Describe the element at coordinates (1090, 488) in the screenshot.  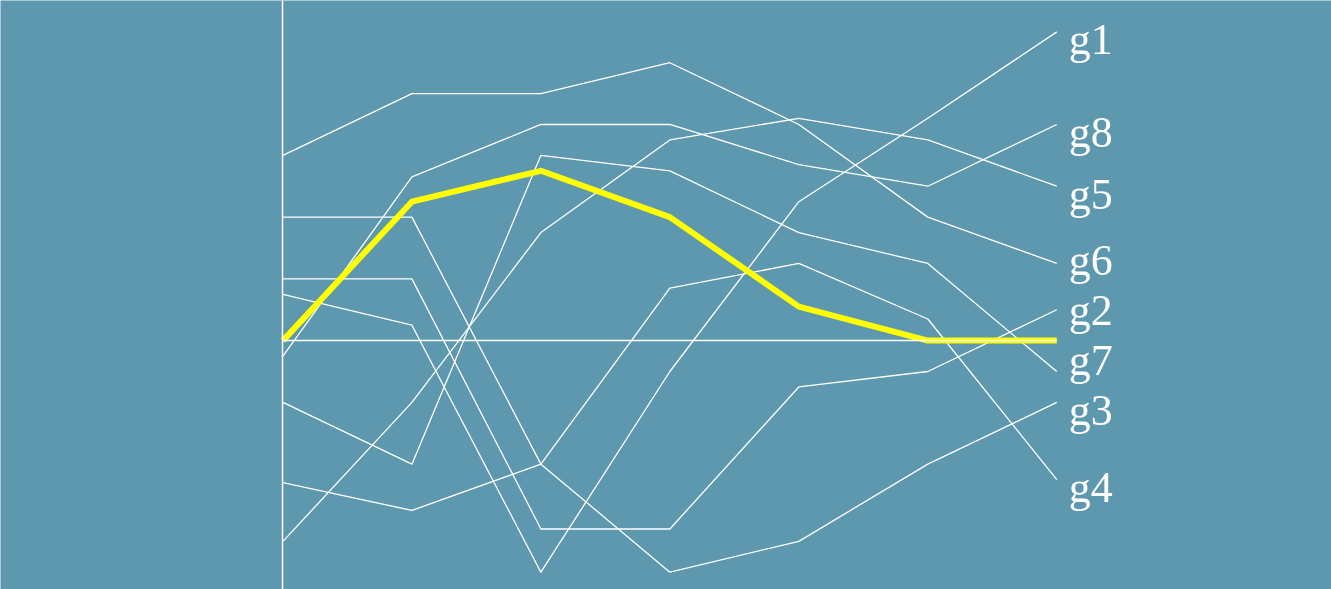
I see `series-label: g4` at that location.